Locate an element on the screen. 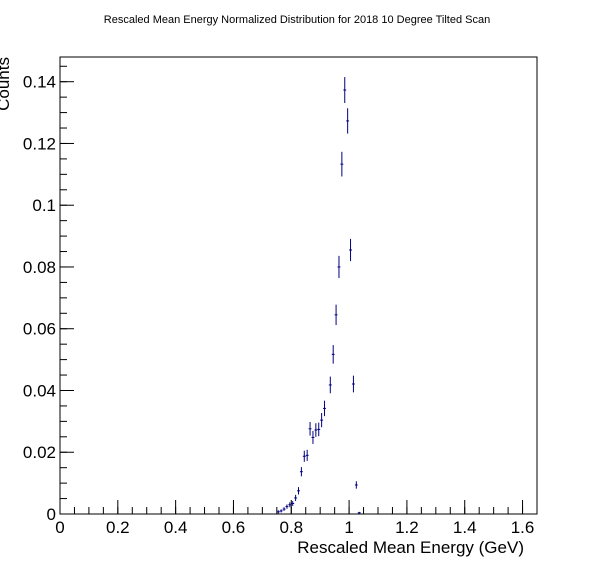 The image size is (596, 572). x-tick-label: 0.4 is located at coordinates (176, 527).